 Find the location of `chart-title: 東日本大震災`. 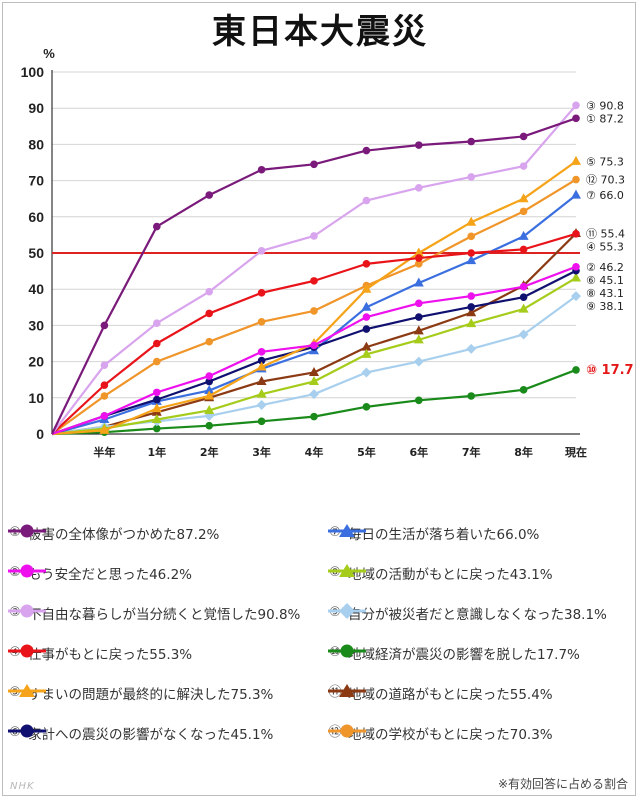

chart-title: 東日本大震災 is located at coordinates (320, 32).